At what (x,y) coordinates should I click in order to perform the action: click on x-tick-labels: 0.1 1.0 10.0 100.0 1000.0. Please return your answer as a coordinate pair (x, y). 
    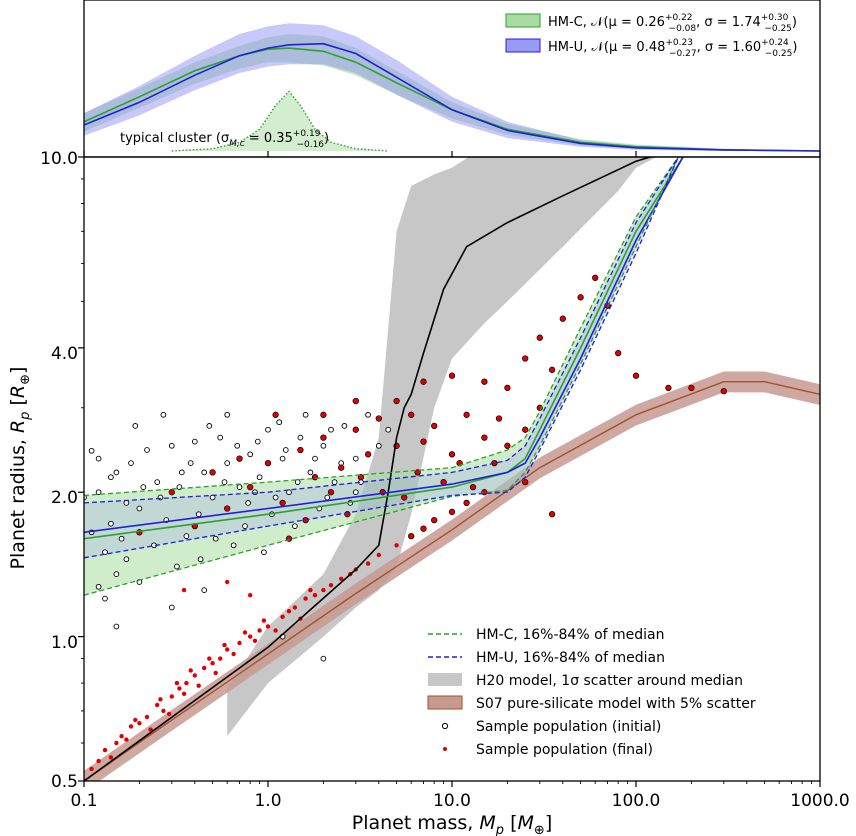
    Looking at the image, I should click on (459, 801).